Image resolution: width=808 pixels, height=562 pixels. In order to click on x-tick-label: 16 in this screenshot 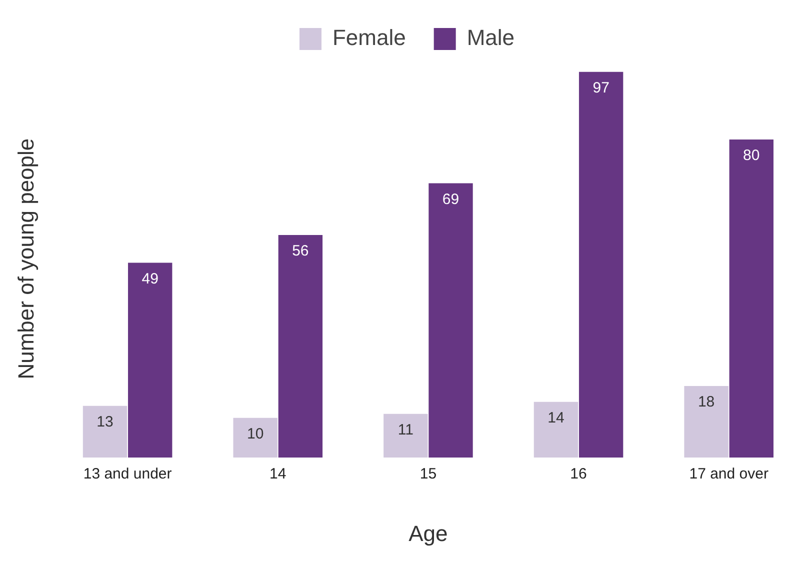, I will do `click(578, 474)`.